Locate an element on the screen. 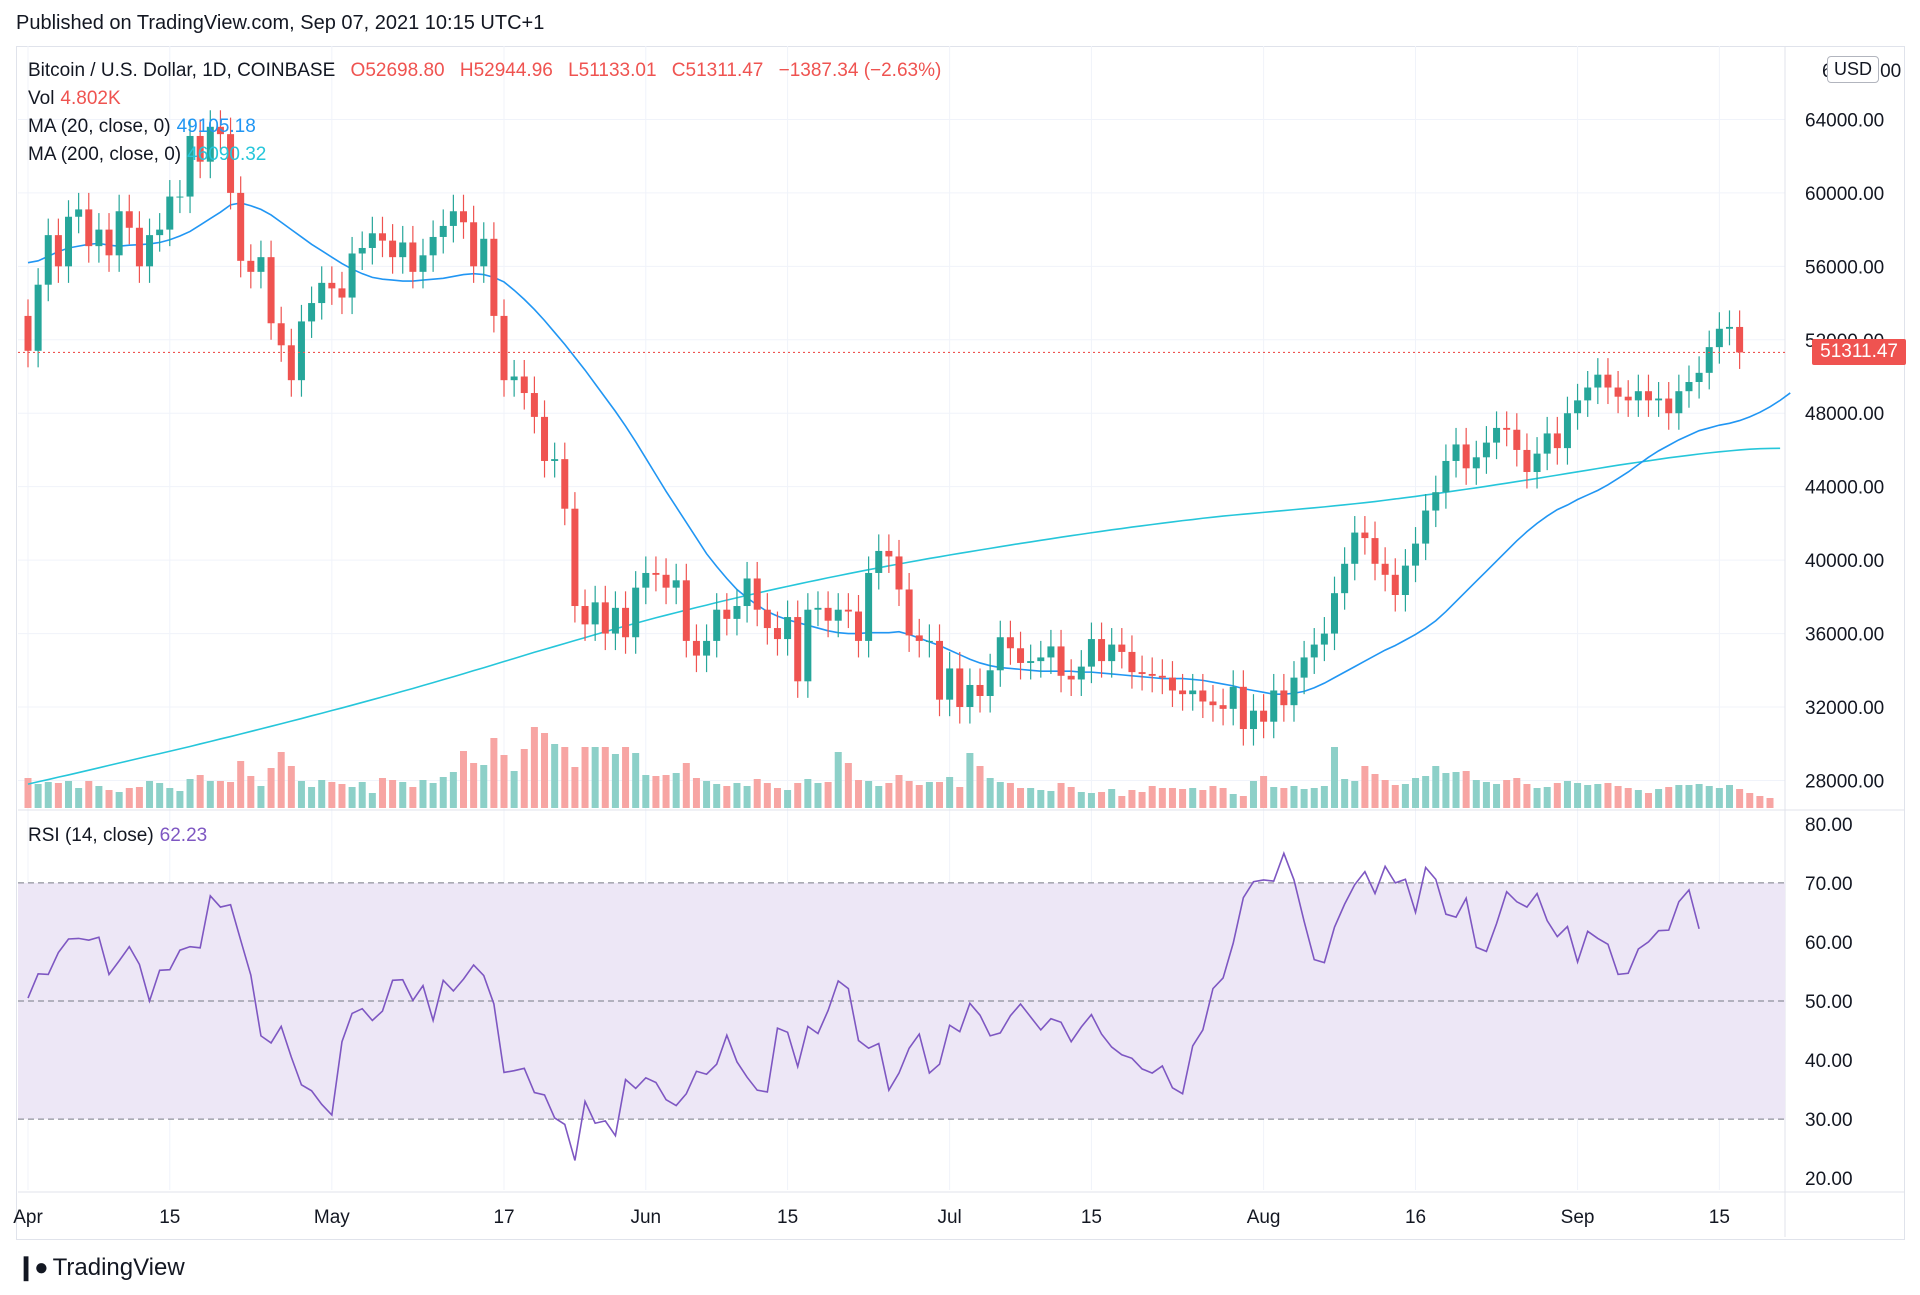 The image size is (1920, 1295). ma200-legend: MA (200, close, 0) 46090.32 is located at coordinates (147, 155).